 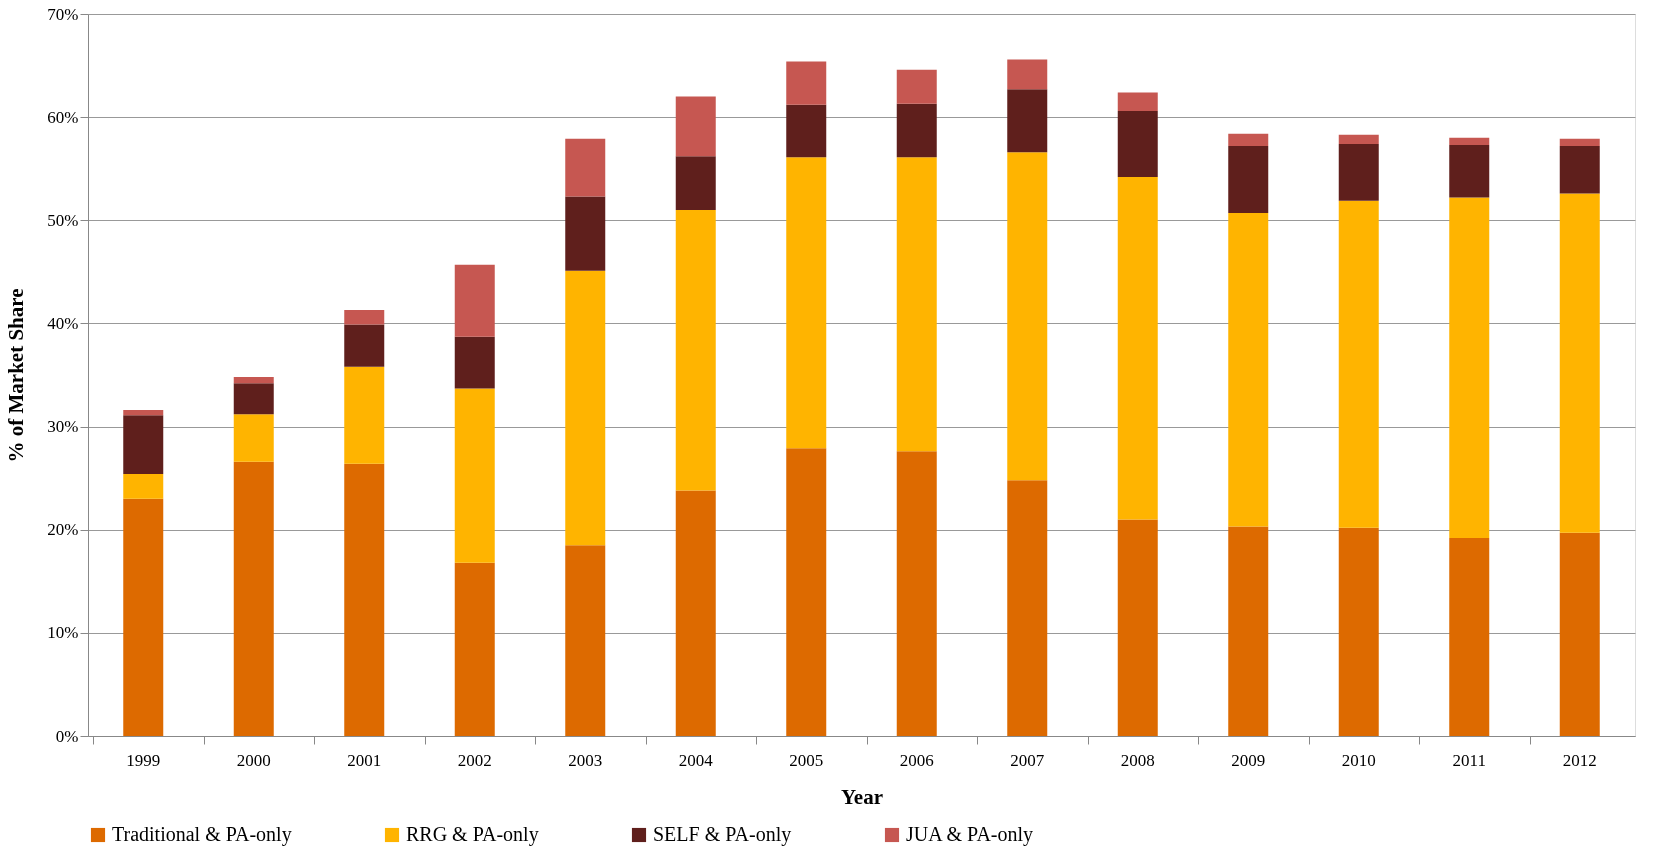 What do you see at coordinates (364, 760) in the screenshot?
I see `x-tick-label: 2001` at bounding box center [364, 760].